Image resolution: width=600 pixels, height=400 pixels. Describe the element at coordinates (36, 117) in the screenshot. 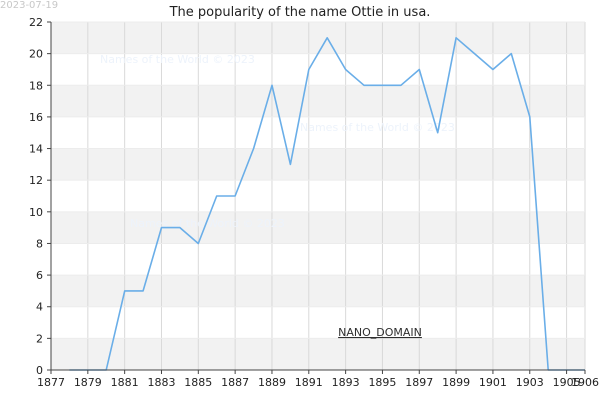

I see `y-tick-label: 16` at that location.